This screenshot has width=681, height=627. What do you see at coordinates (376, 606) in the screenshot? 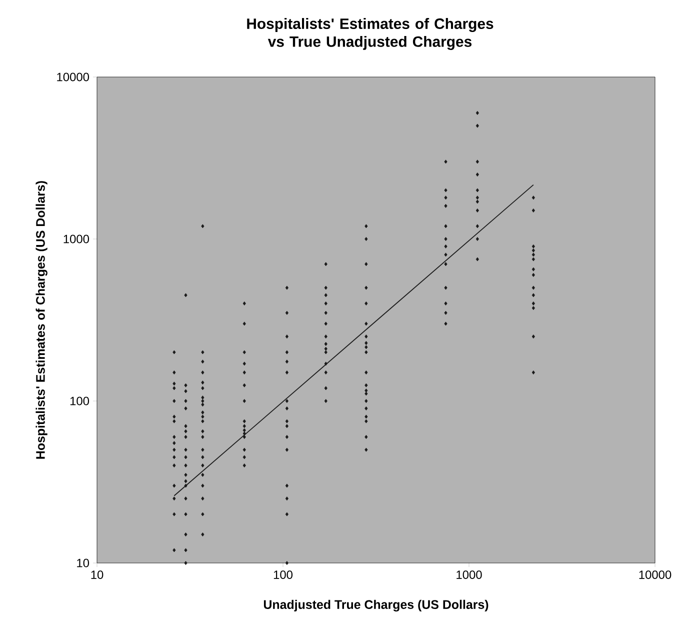
I see `x-axis-title: Unadjusted True Charges (US Dollars)` at bounding box center [376, 606].